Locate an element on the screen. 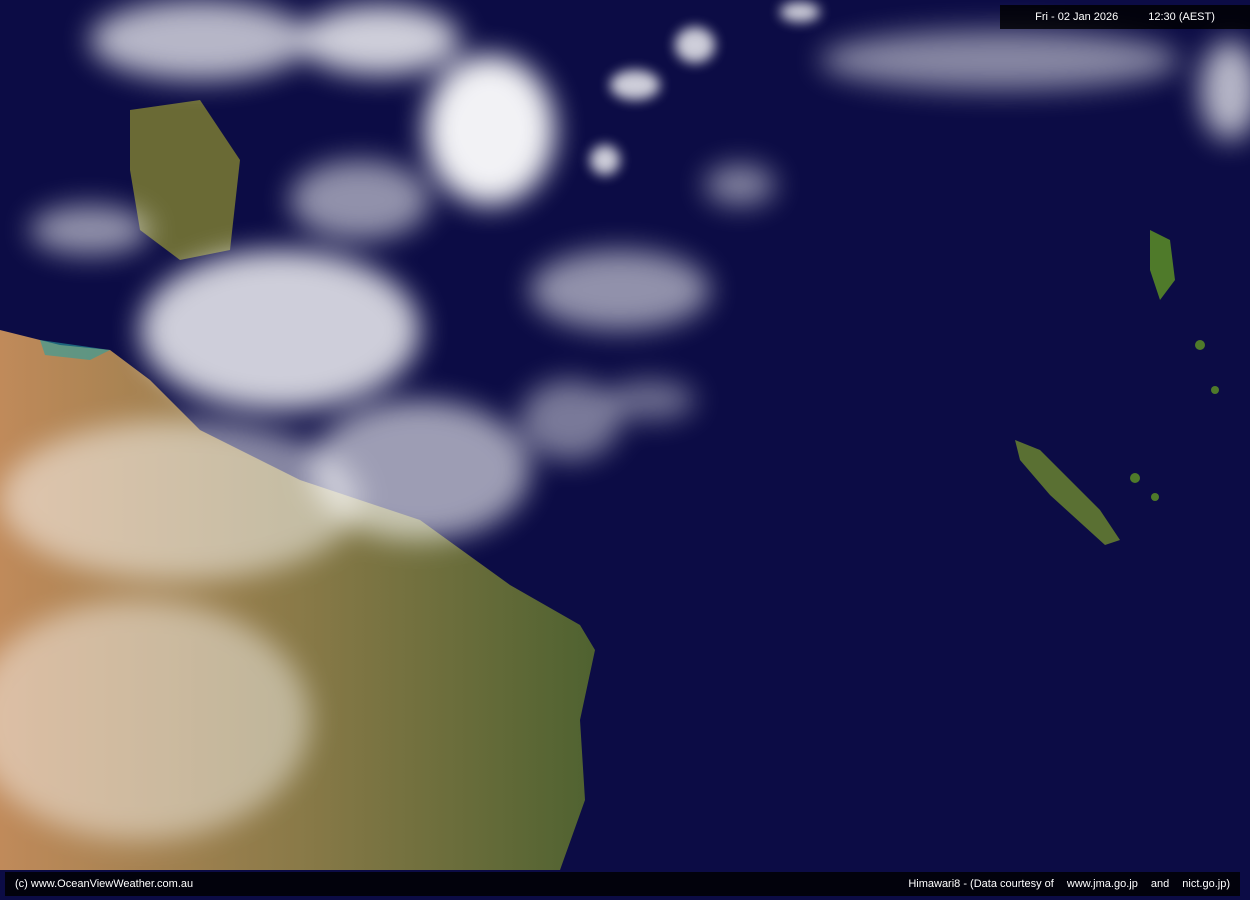 This screenshot has height=900, width=1250. source-jma: www.jma.go.jp is located at coordinates (1102, 884).